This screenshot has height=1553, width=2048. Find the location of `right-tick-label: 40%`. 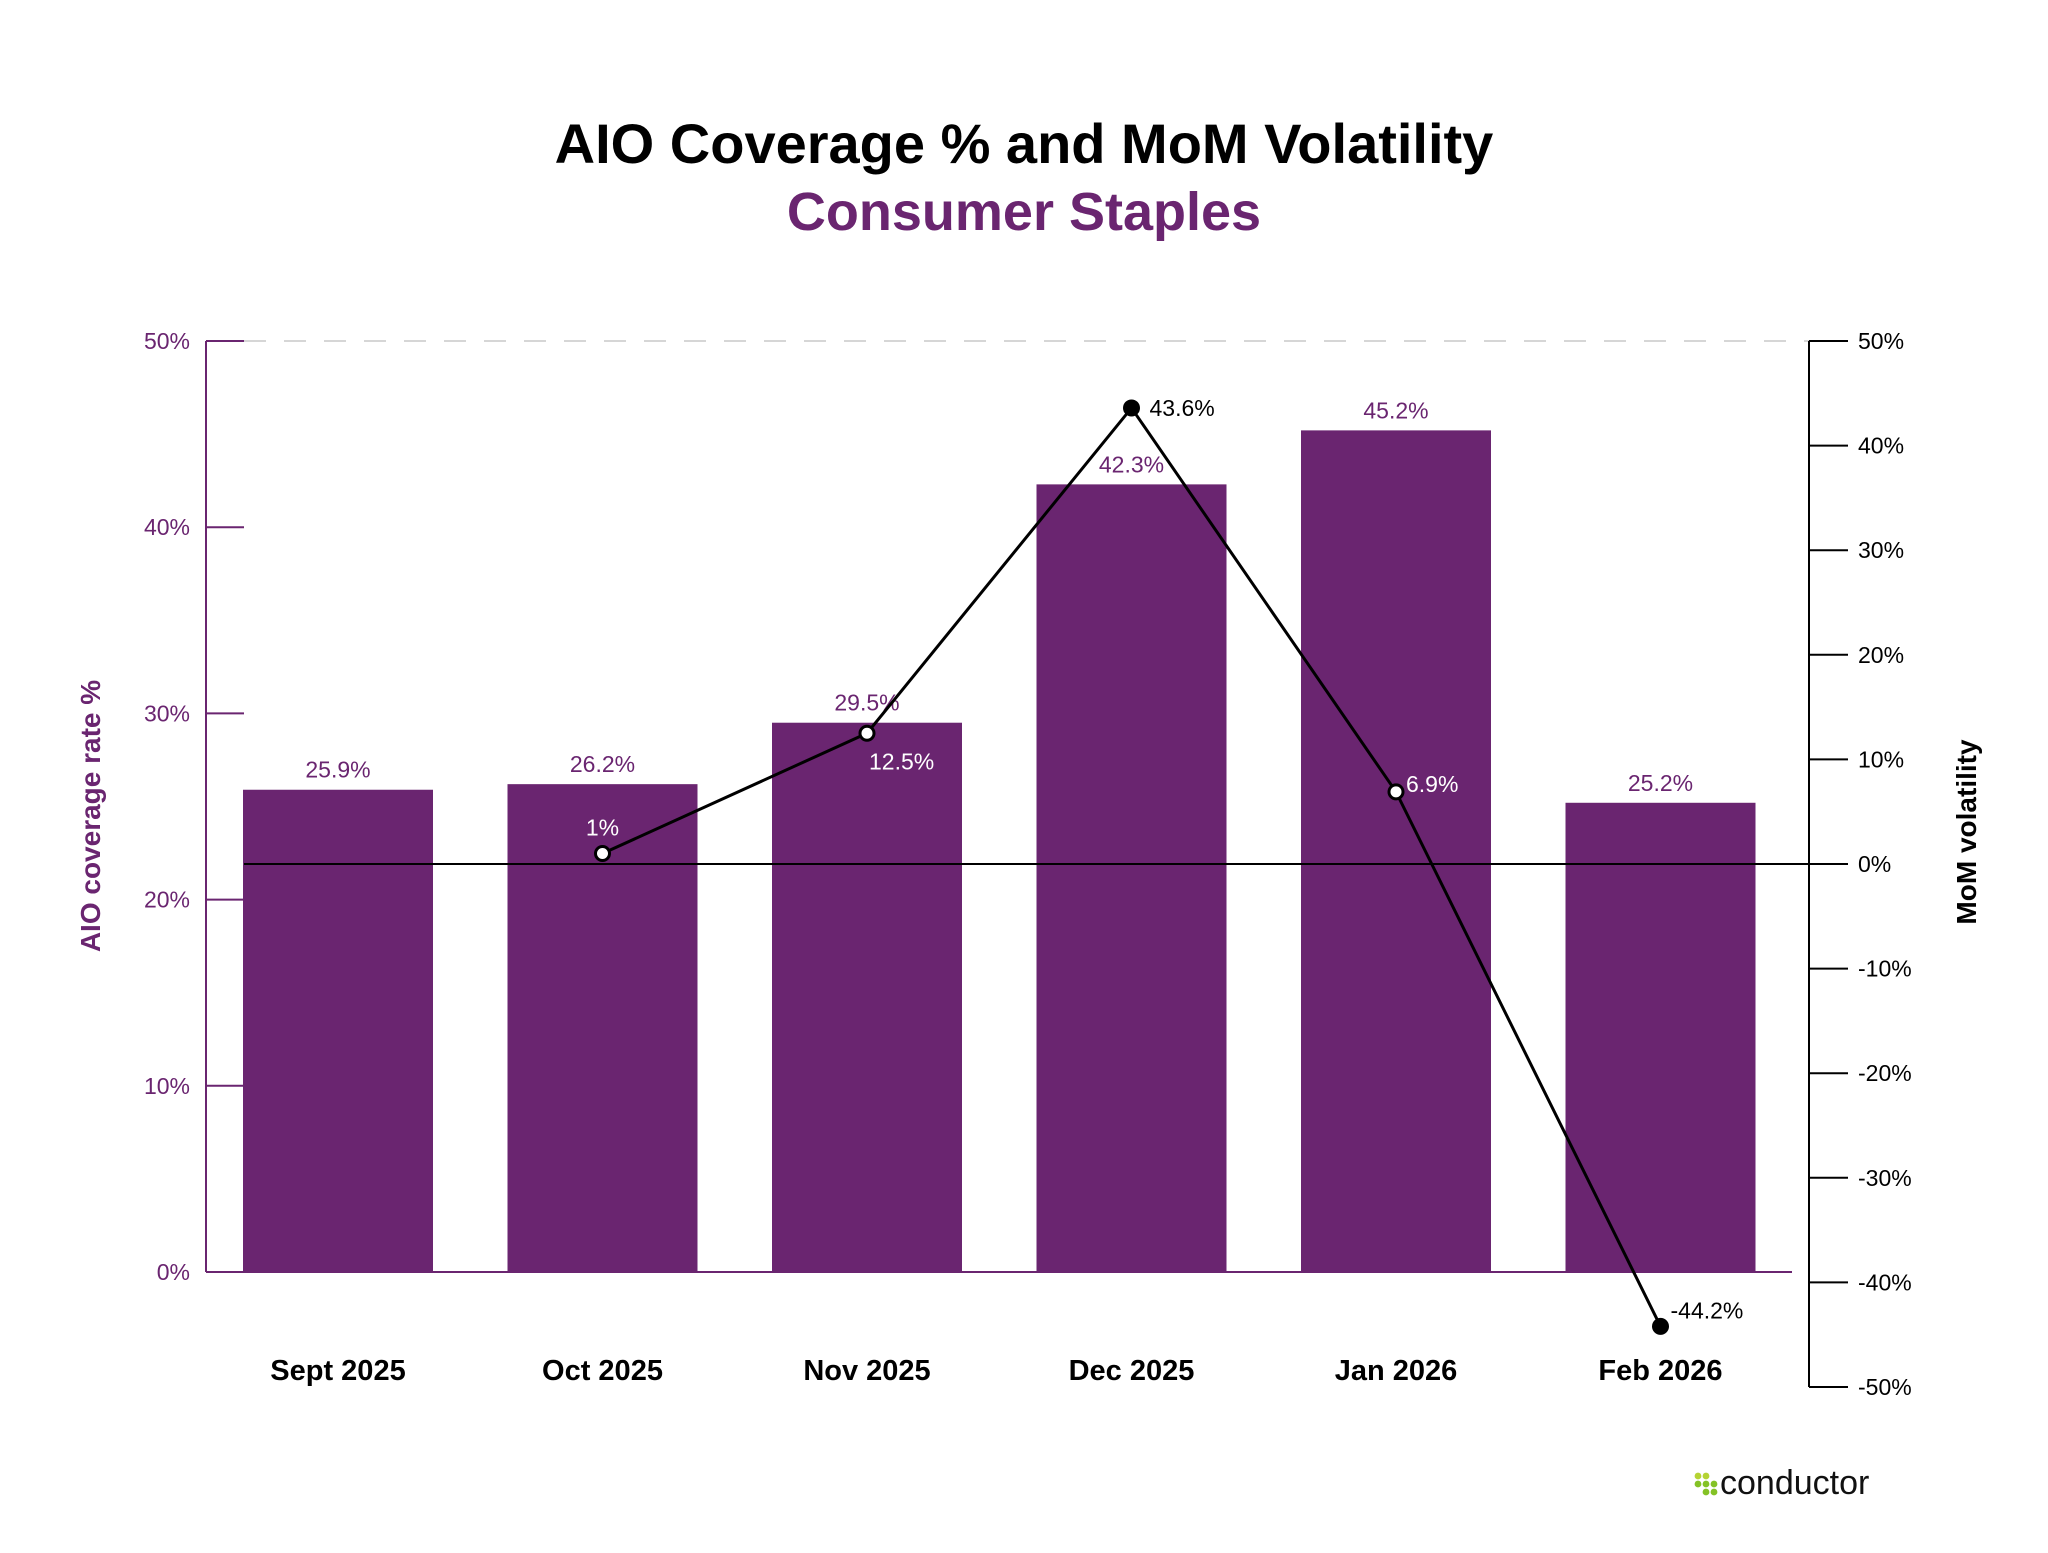

right-tick-label: 40% is located at coordinates (1881, 446).